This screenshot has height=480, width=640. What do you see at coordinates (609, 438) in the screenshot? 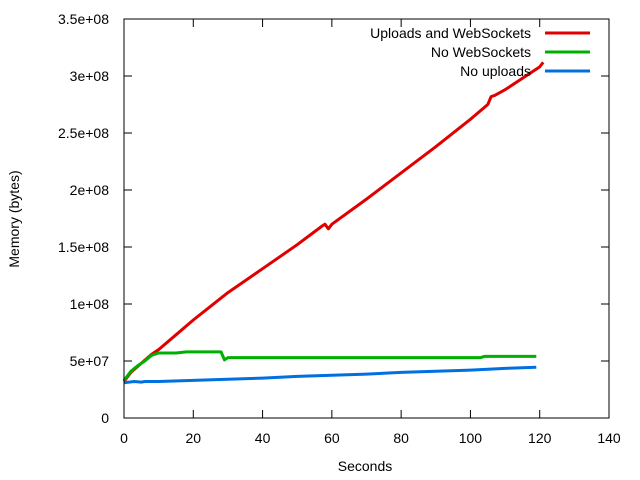
I see `x-tick-label: 140` at bounding box center [609, 438].